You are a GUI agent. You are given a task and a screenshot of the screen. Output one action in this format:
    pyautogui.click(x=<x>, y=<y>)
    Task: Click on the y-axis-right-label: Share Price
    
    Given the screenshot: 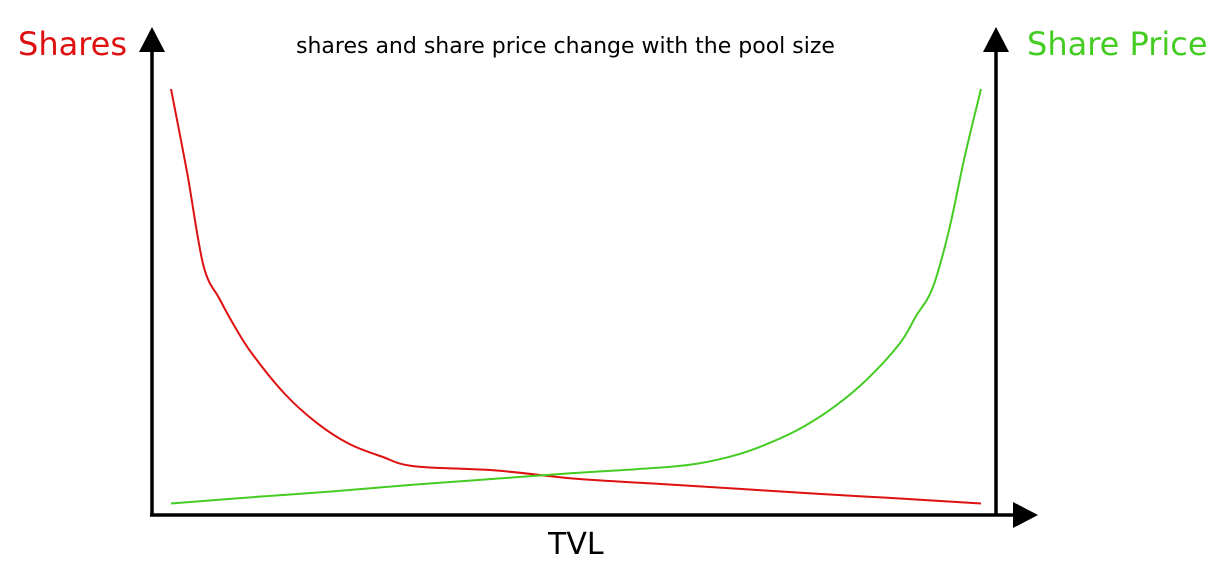 What is the action you would take?
    pyautogui.click(x=1117, y=44)
    